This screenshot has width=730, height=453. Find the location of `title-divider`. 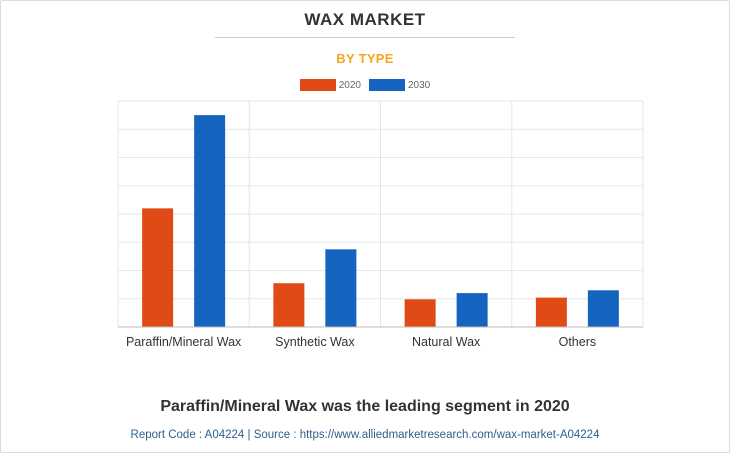

title-divider is located at coordinates (365, 37).